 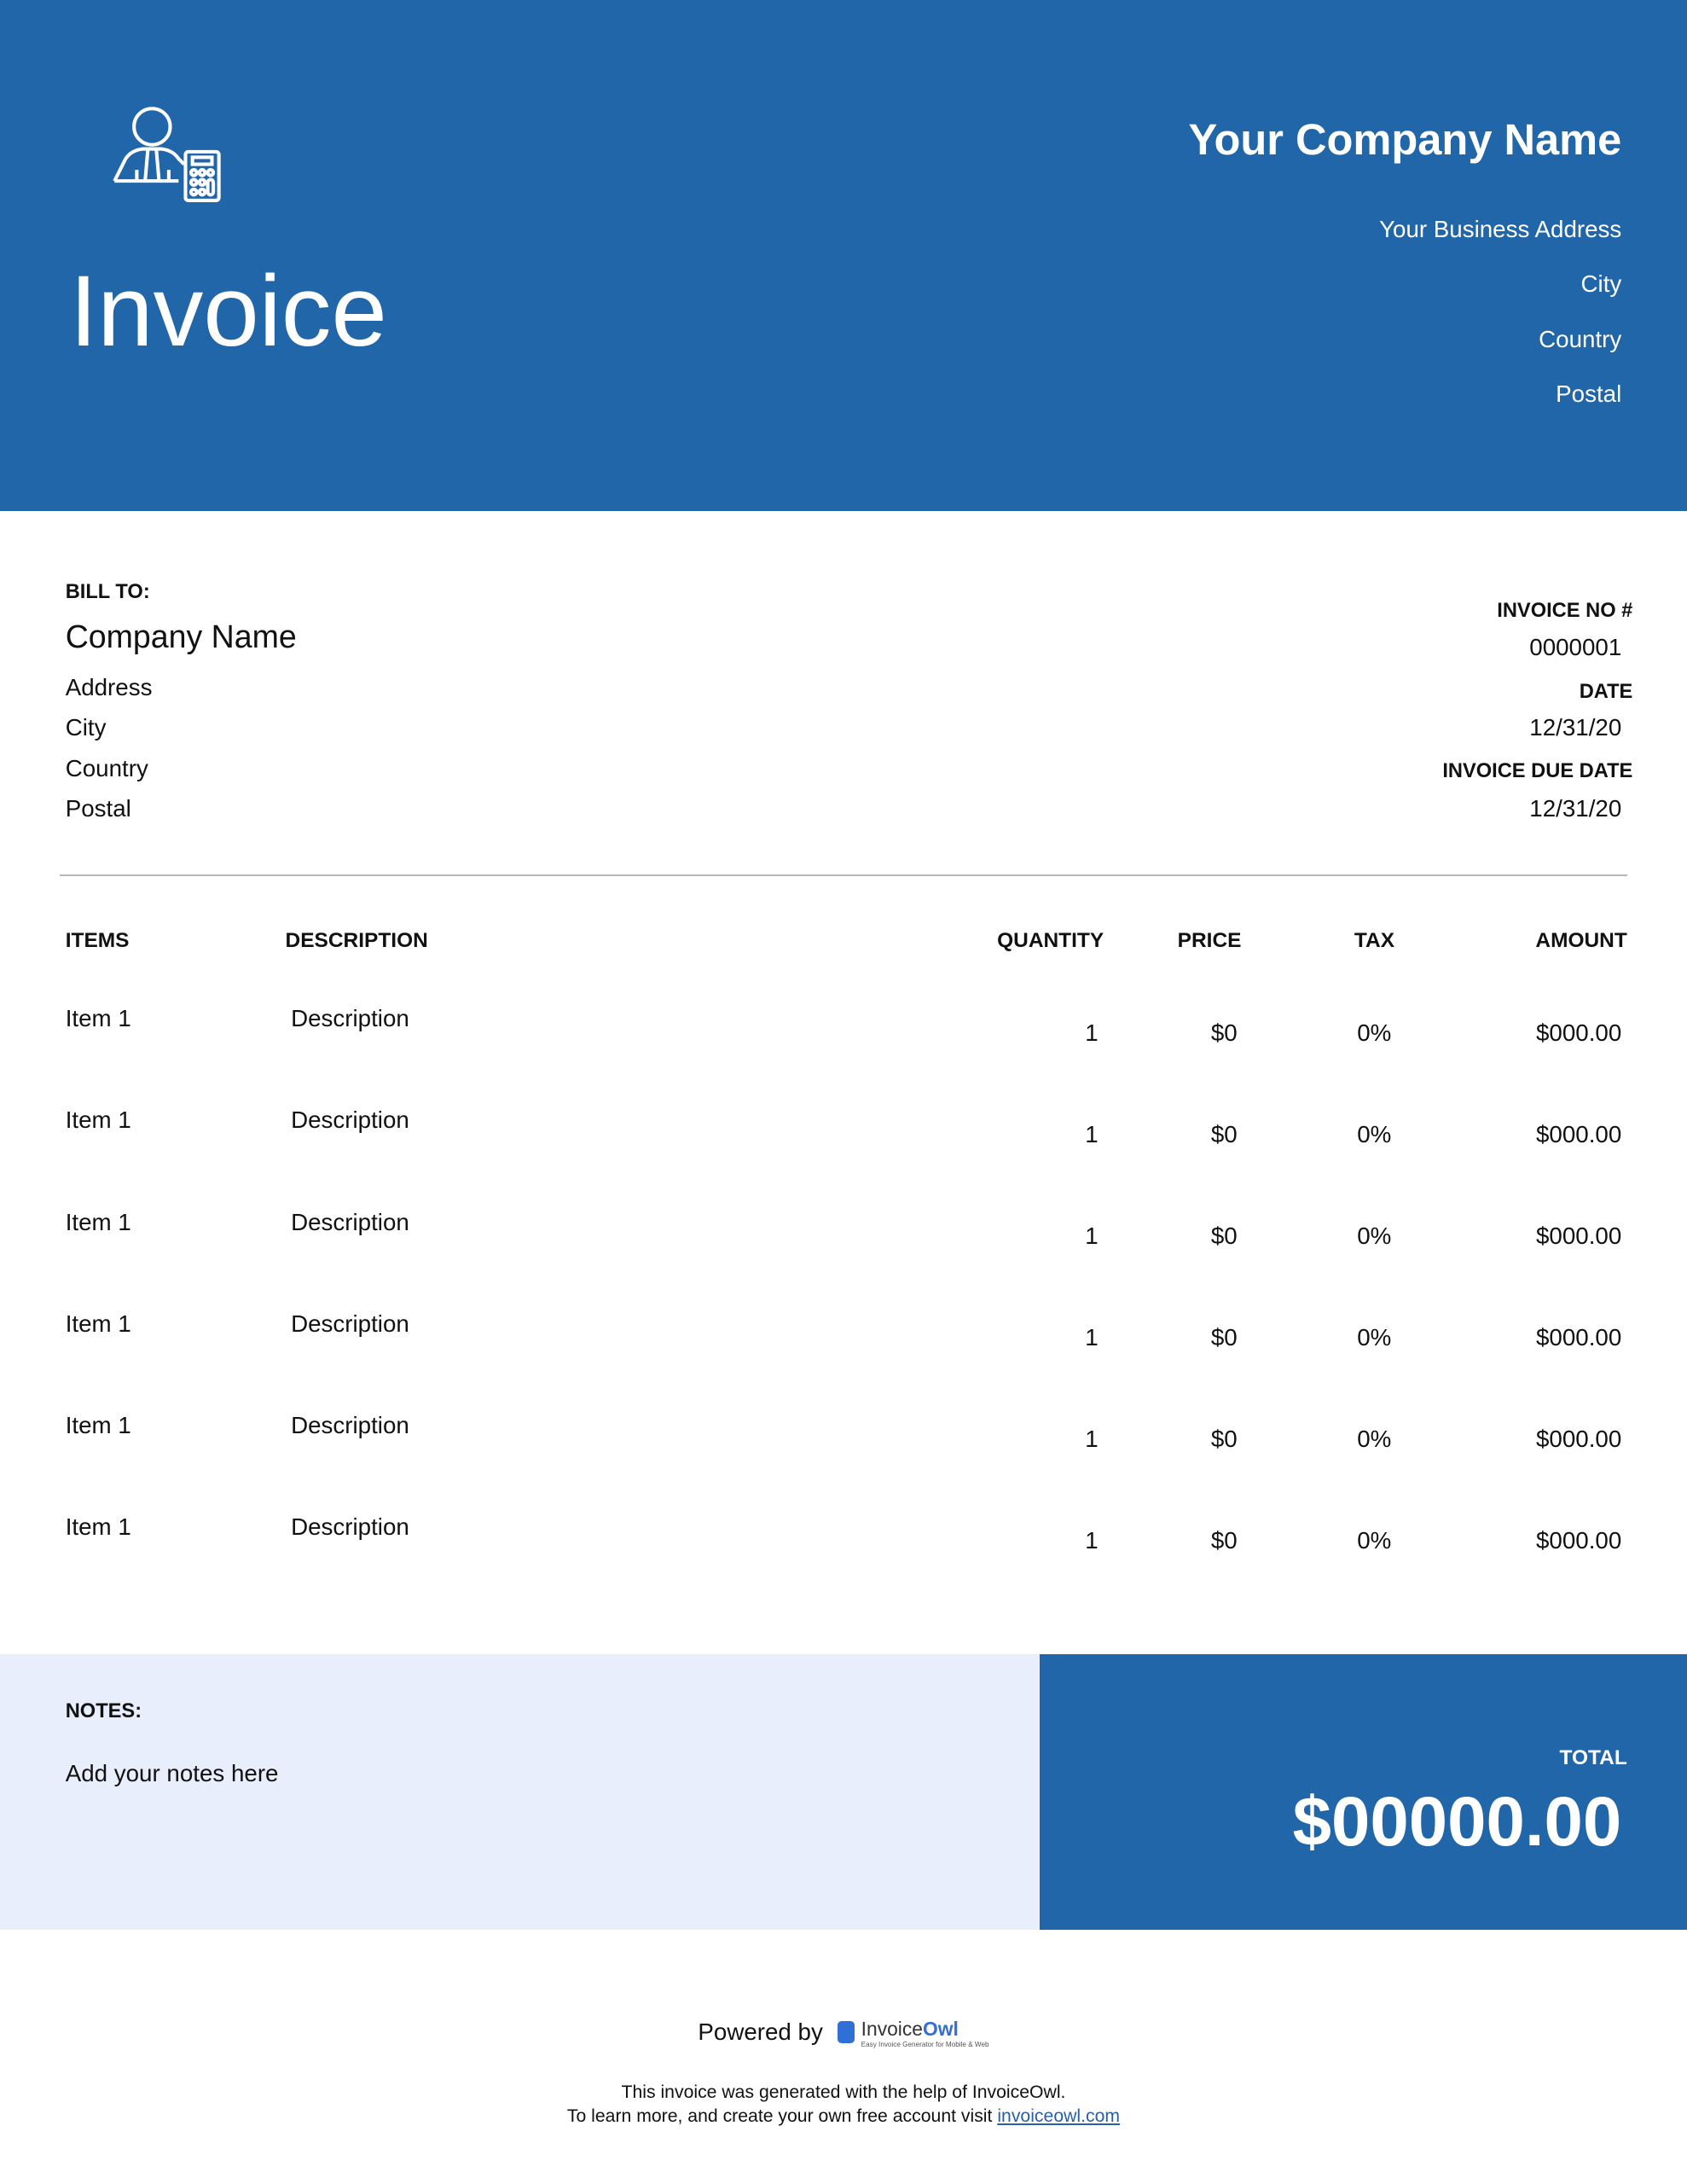 What do you see at coordinates (98, 940) in the screenshot?
I see `header-items: ITEMS` at bounding box center [98, 940].